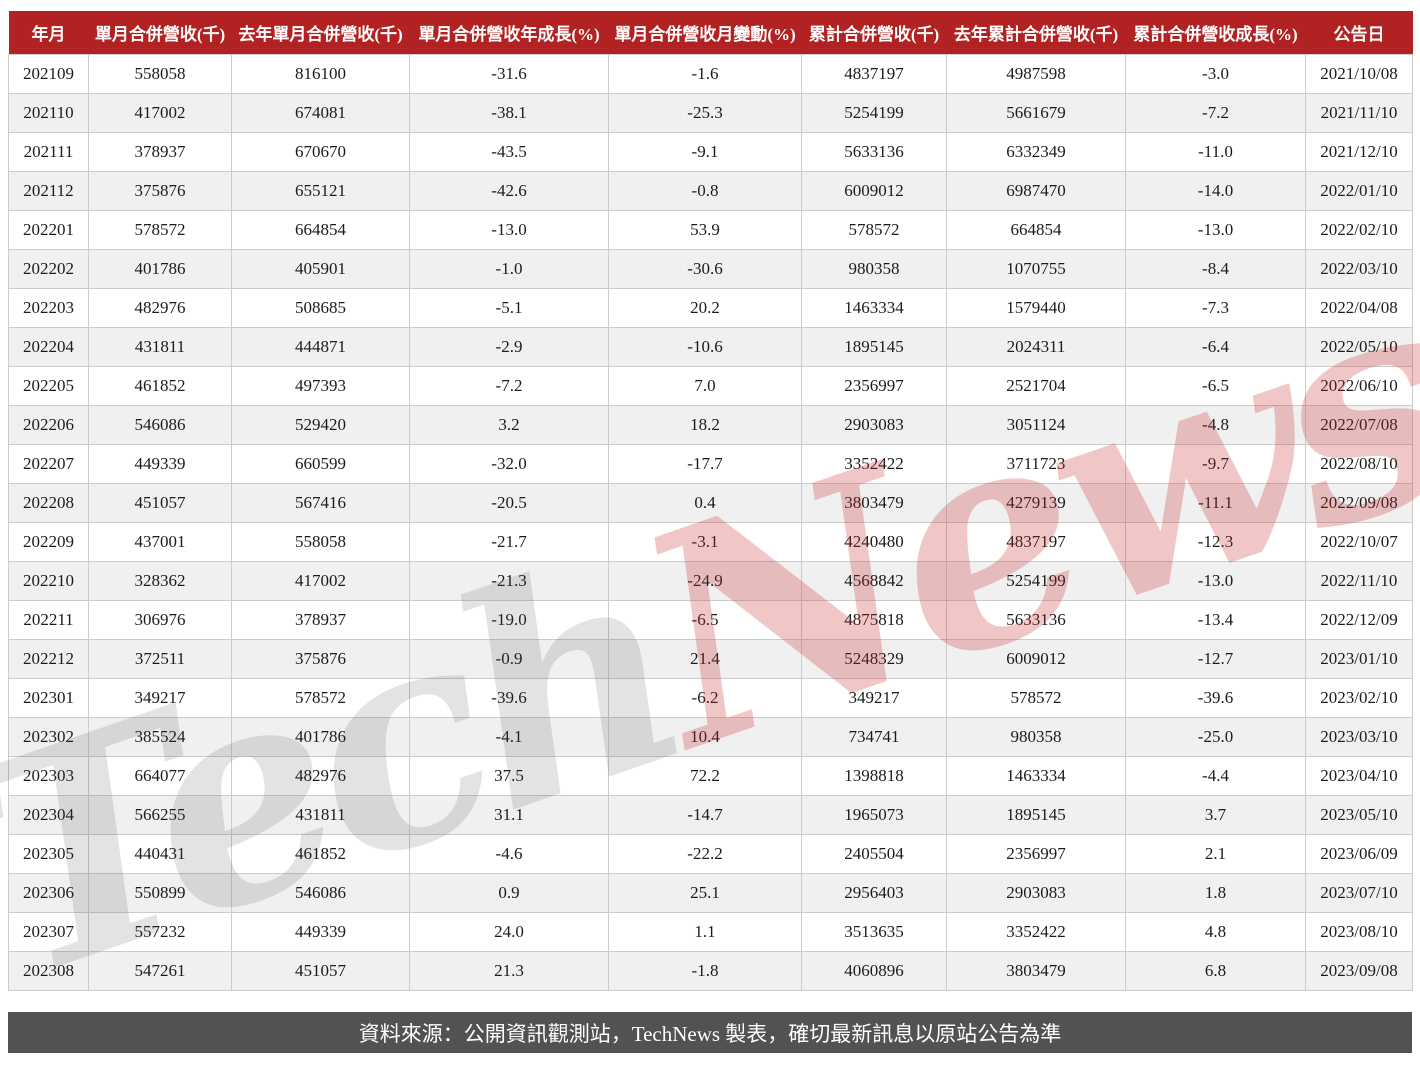 The image size is (1420, 1080). I want to click on table-cell: 401786, so click(160, 269).